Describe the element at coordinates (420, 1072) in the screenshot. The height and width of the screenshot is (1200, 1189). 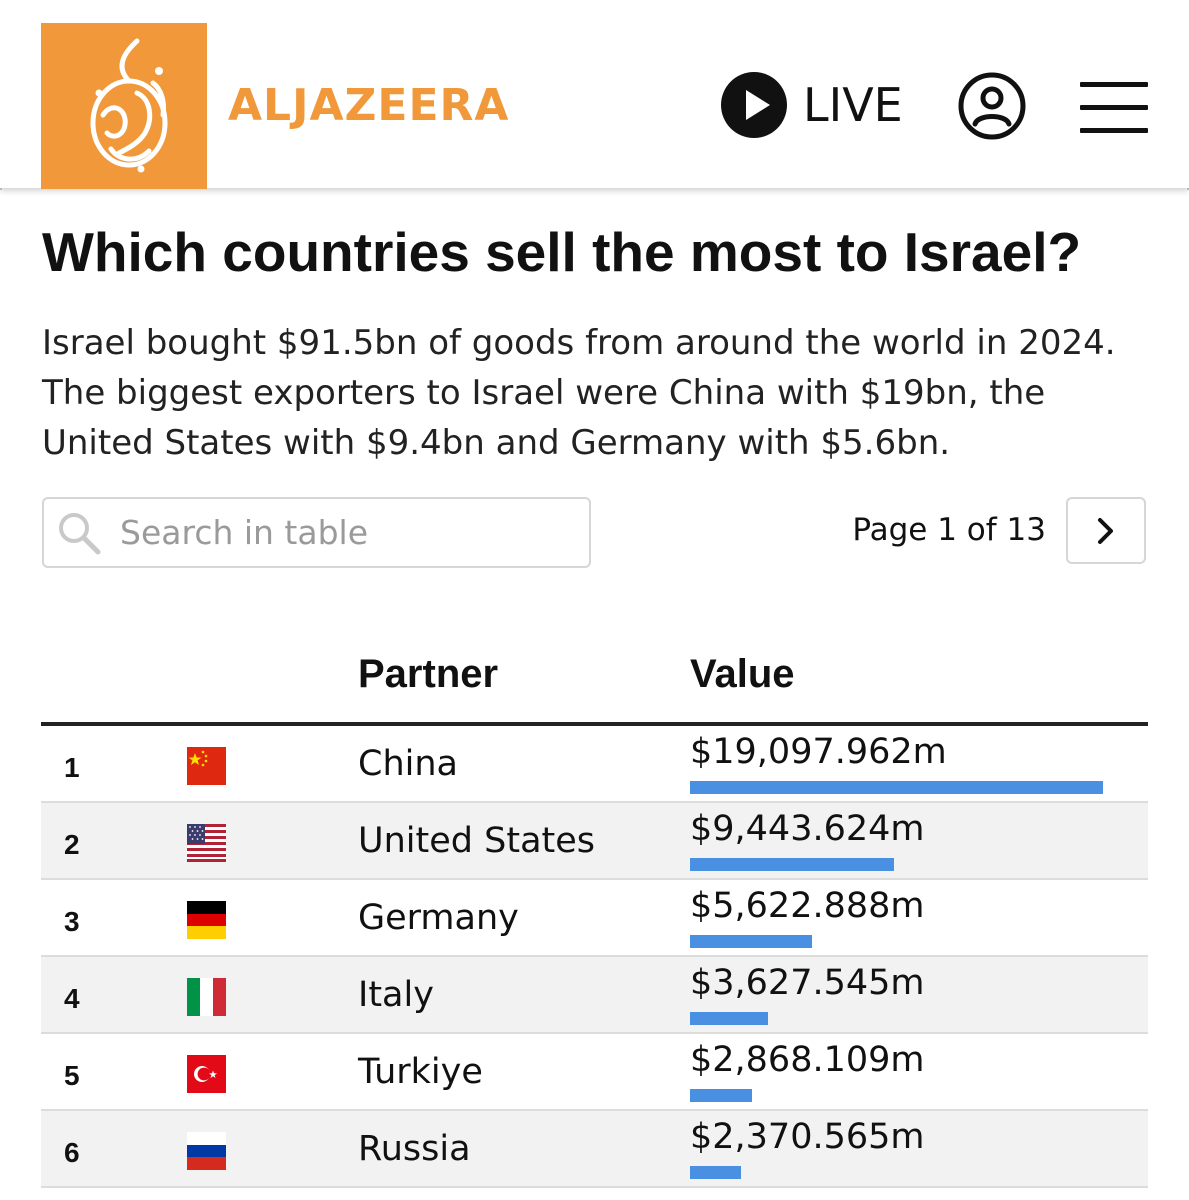
I see `partner-cell: Turkiye` at that location.